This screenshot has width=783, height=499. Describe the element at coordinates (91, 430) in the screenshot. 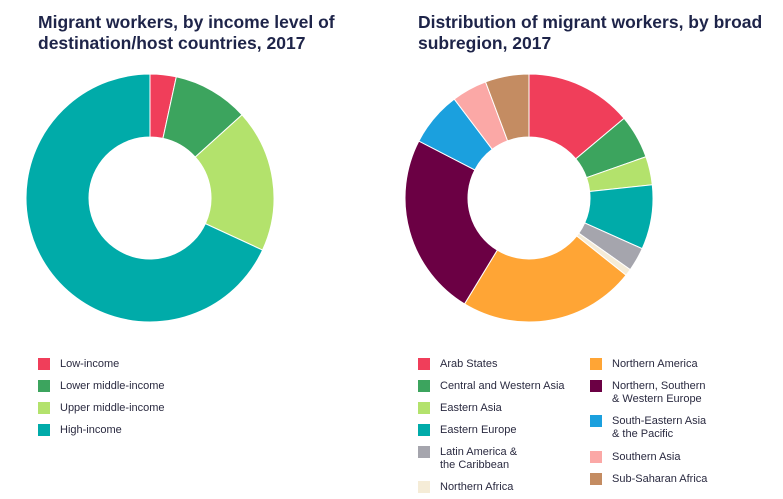

I see `legend-label: High-income` at that location.